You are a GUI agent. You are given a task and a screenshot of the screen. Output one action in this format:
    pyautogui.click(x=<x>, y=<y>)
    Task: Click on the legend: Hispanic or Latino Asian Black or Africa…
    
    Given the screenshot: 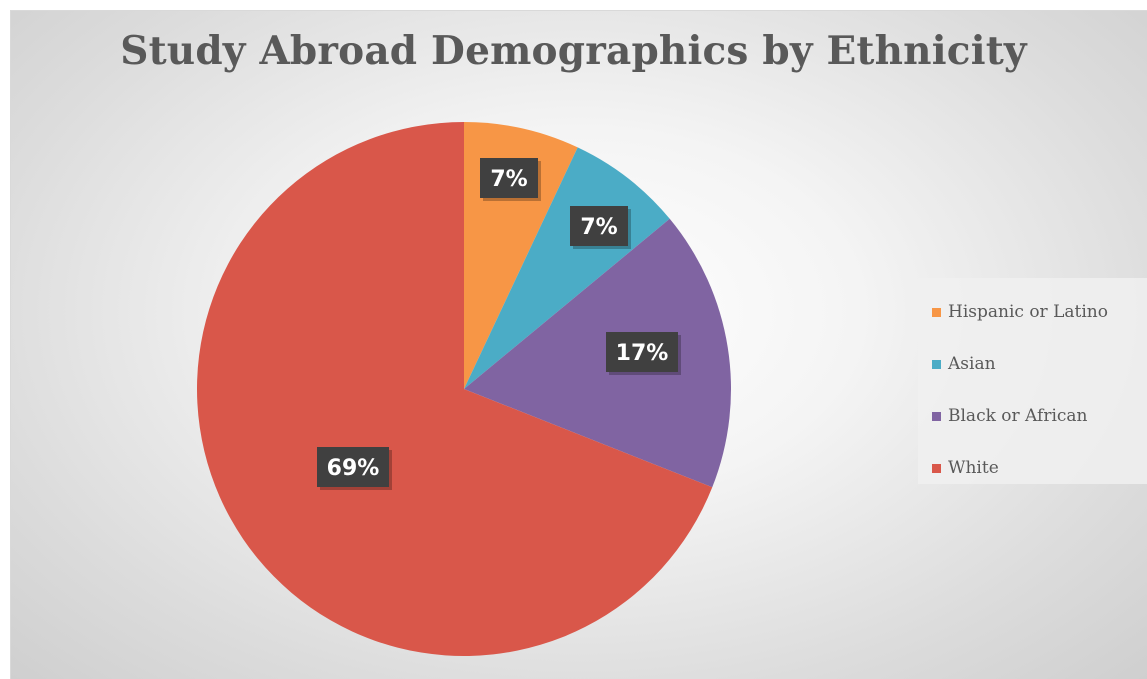 What is the action you would take?
    pyautogui.click(x=1032, y=381)
    